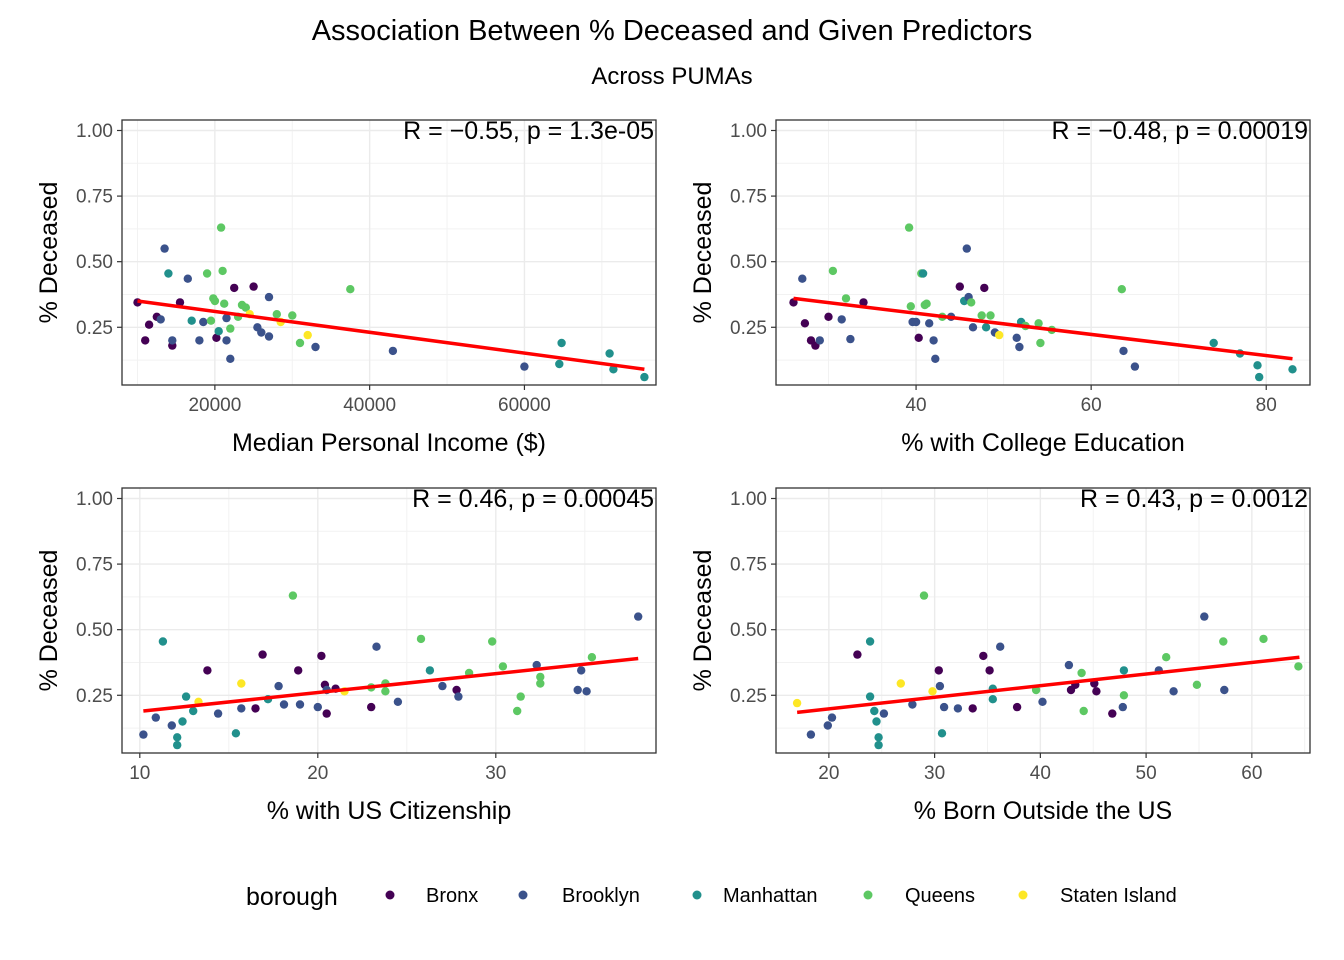 The image size is (1344, 960). Describe the element at coordinates (919, 896) in the screenshot. I see `legend-item-queens: Queens` at that location.